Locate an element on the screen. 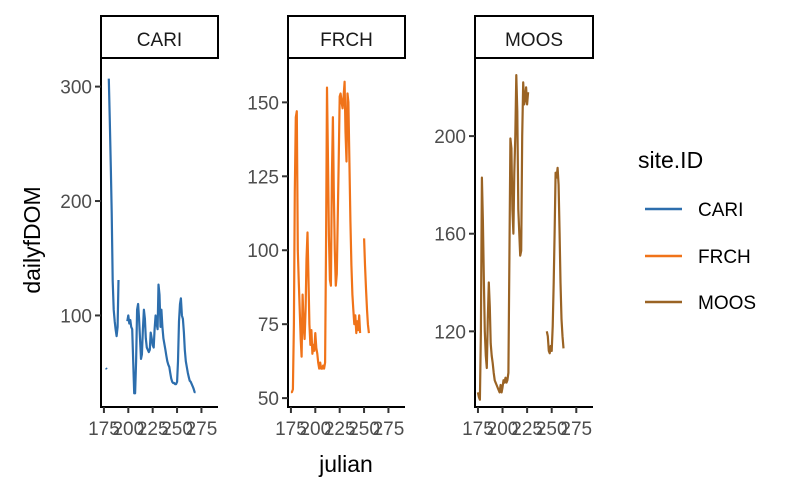  y-tick-label: 125 is located at coordinates (263, 177).